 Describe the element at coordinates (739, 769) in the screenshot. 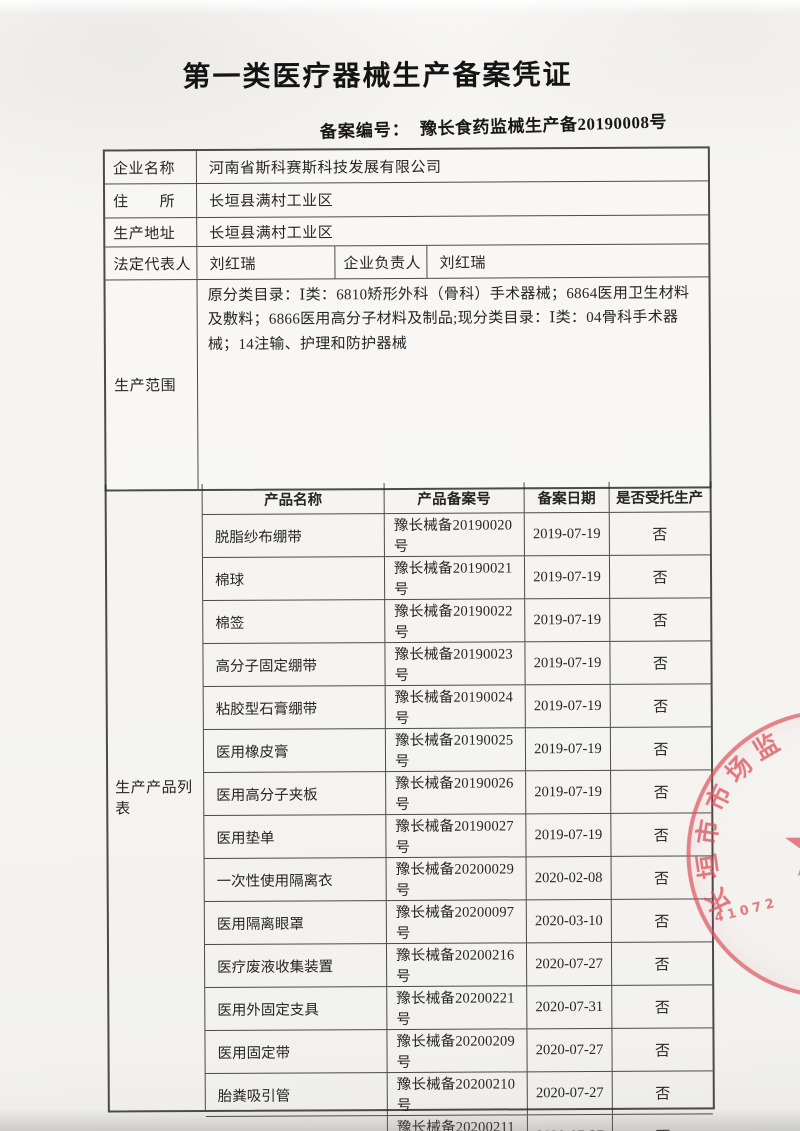

I see `stamp-arc-char: 场` at that location.